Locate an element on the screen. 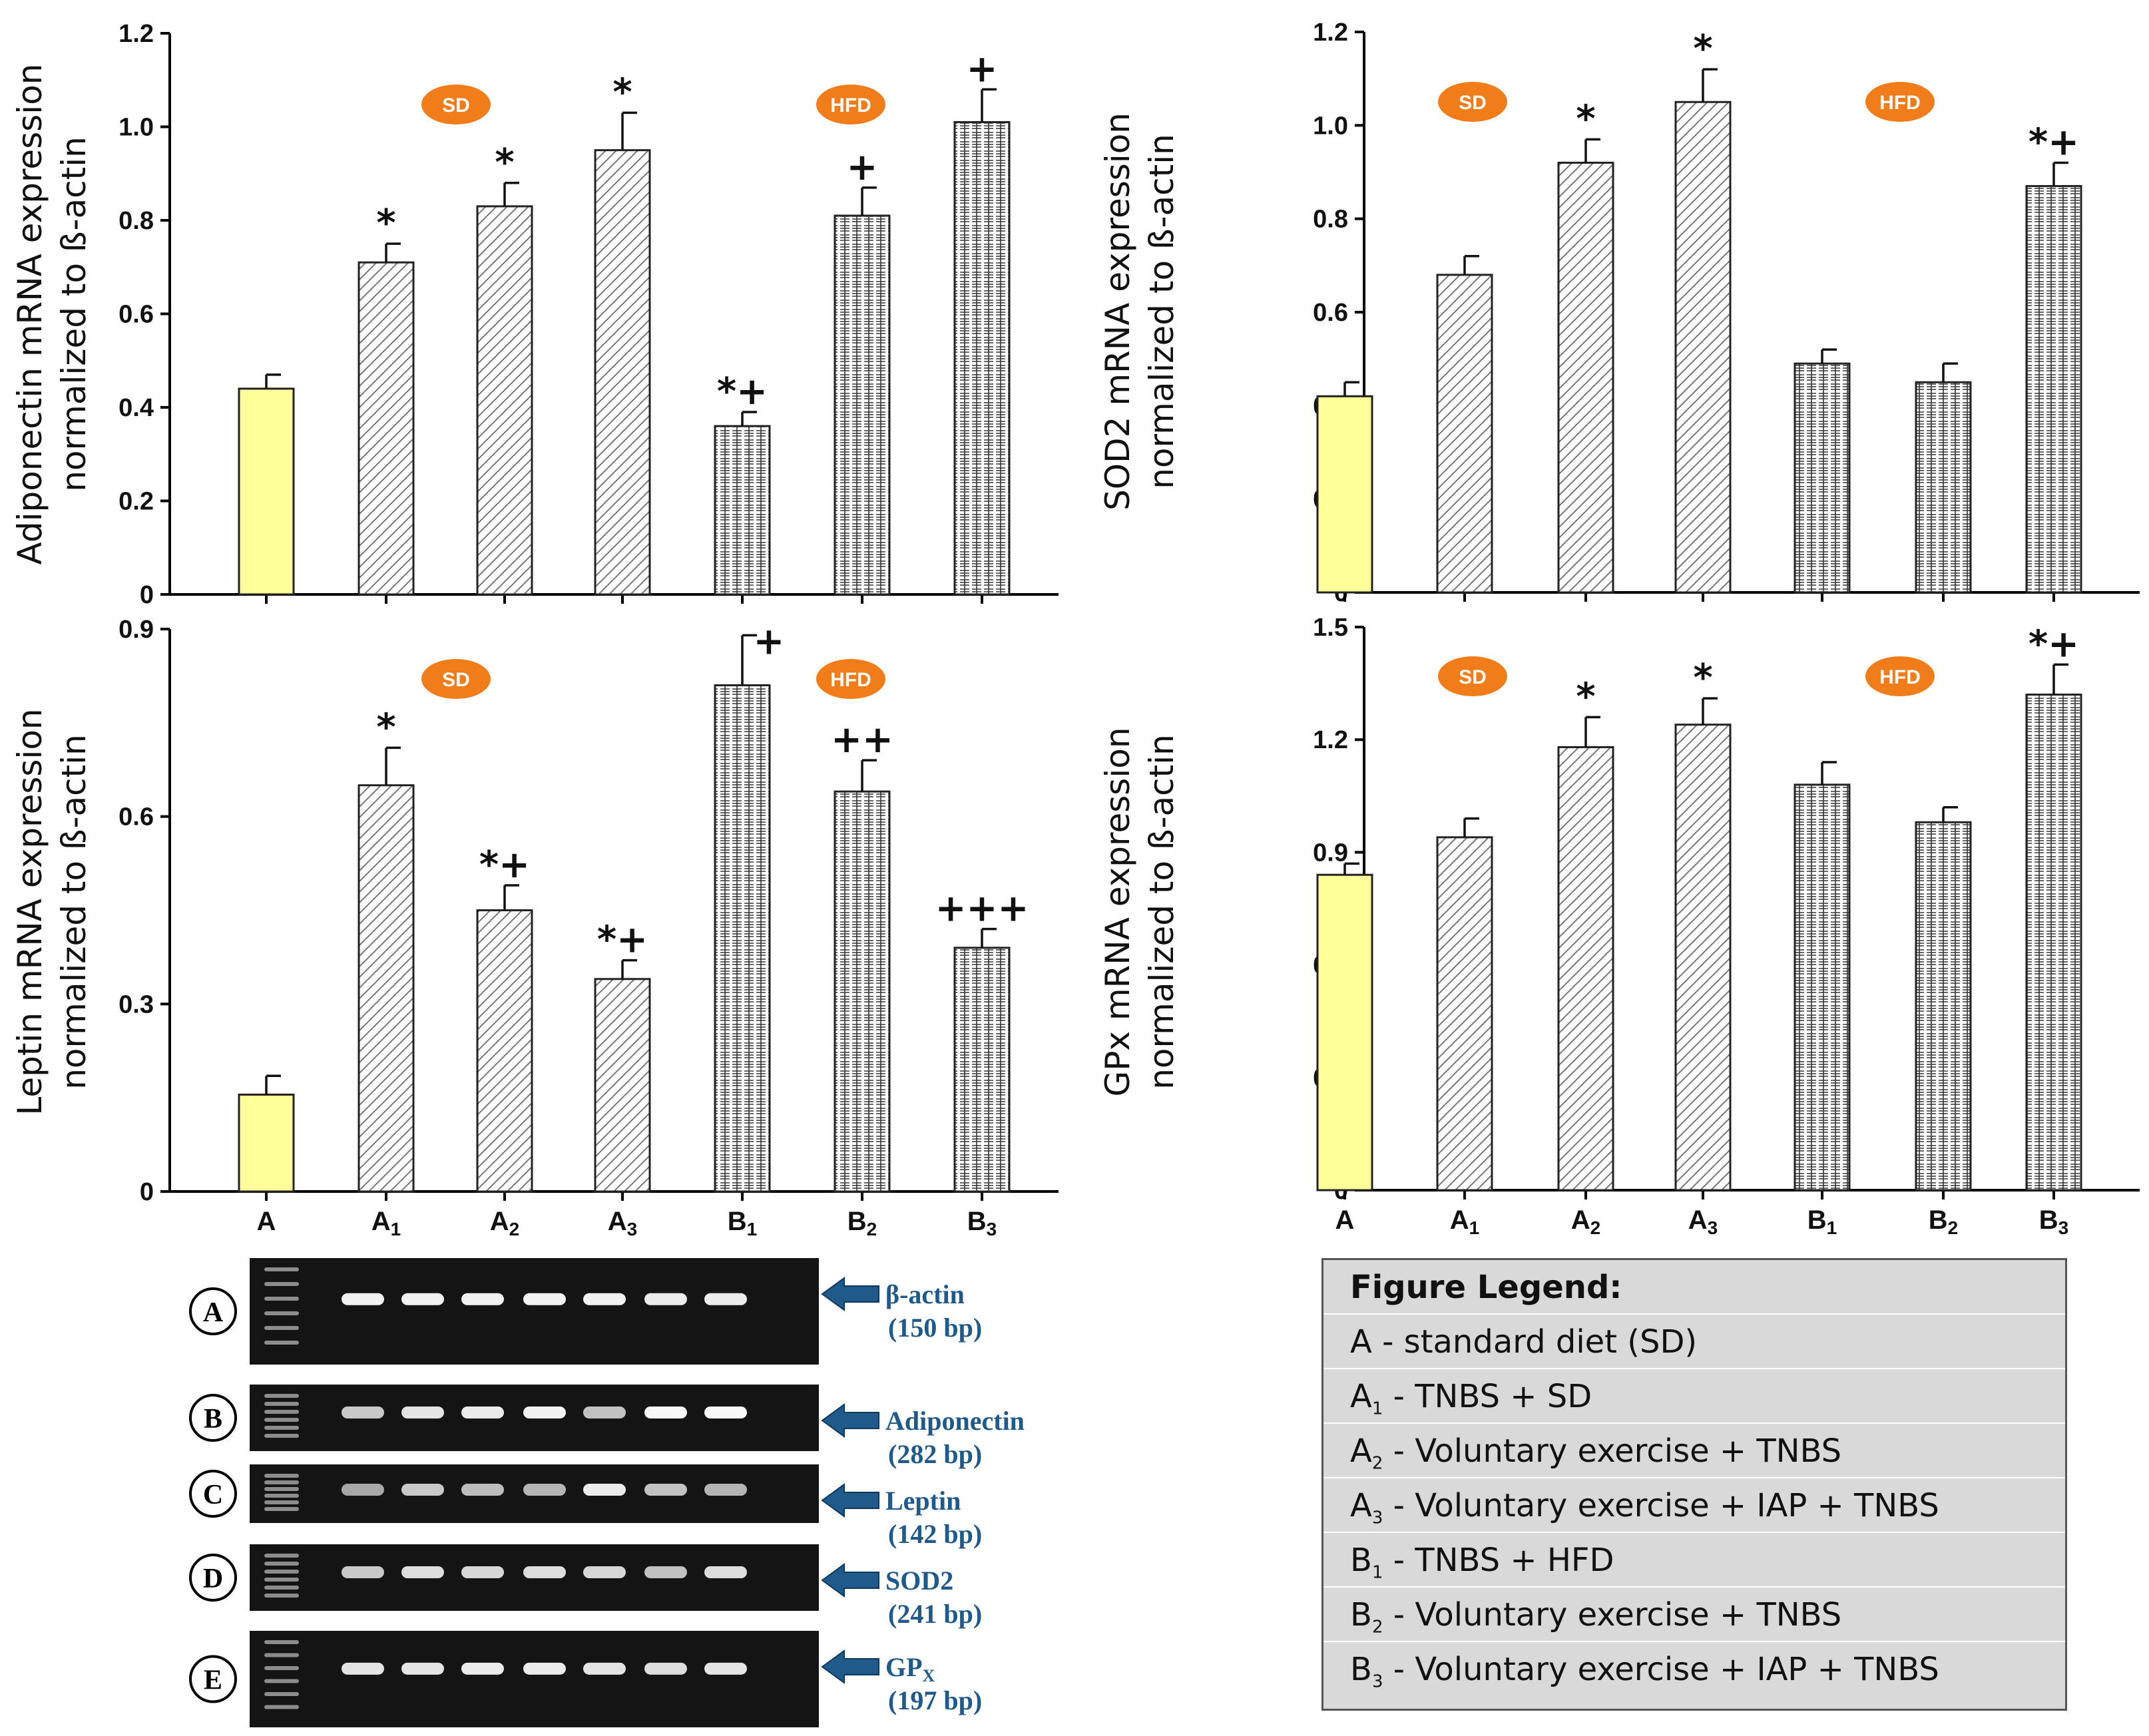 The image size is (2149, 1736). gel-strip is located at coordinates (534, 1311).